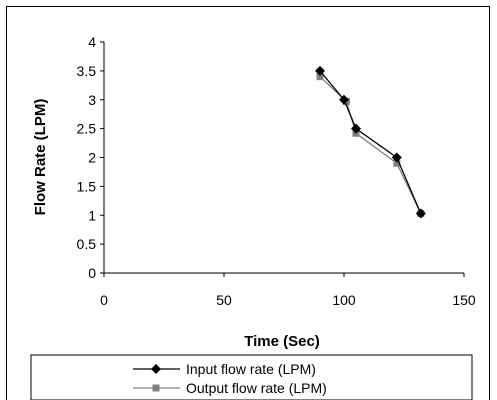 The height and width of the screenshot is (400, 497). Describe the element at coordinates (92, 100) in the screenshot. I see `y-tick-label: 3` at that location.